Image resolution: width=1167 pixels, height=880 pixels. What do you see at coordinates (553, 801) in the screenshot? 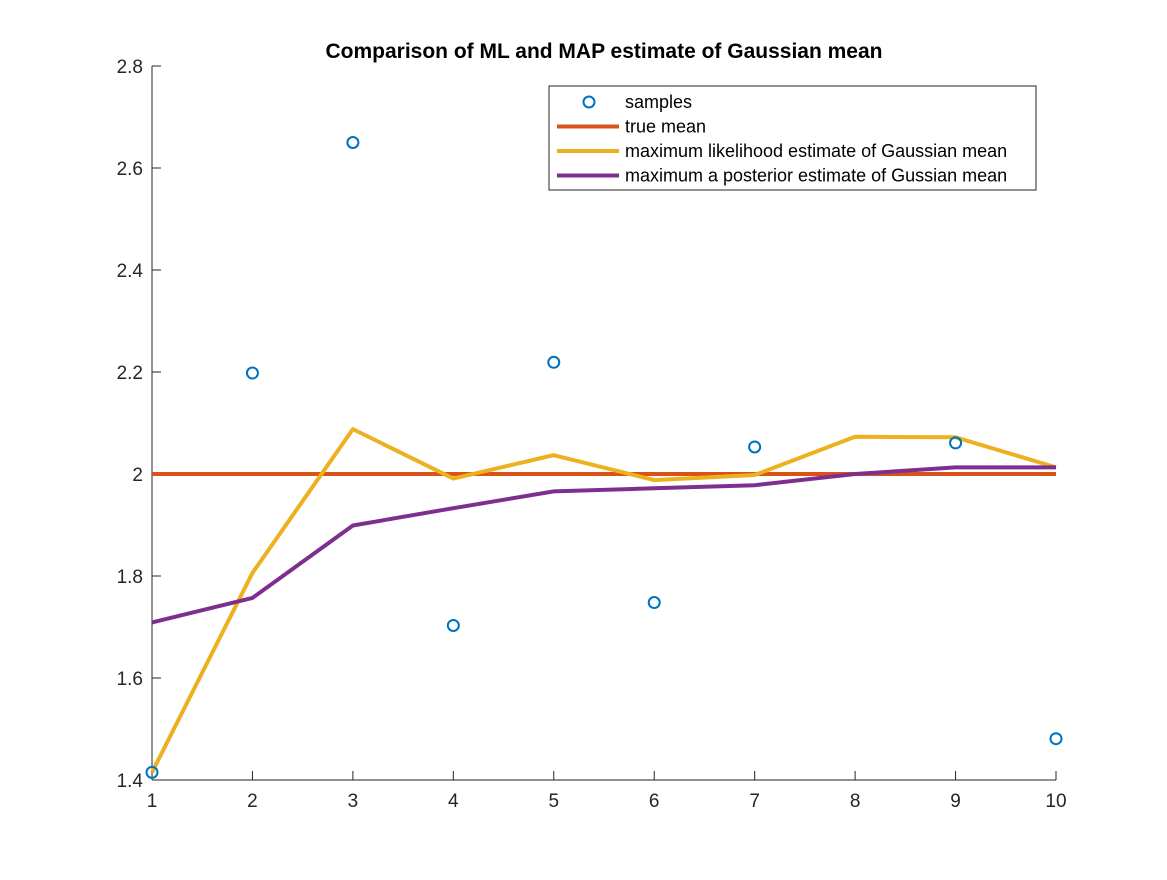
I see `x-tick-label: 5` at bounding box center [553, 801].